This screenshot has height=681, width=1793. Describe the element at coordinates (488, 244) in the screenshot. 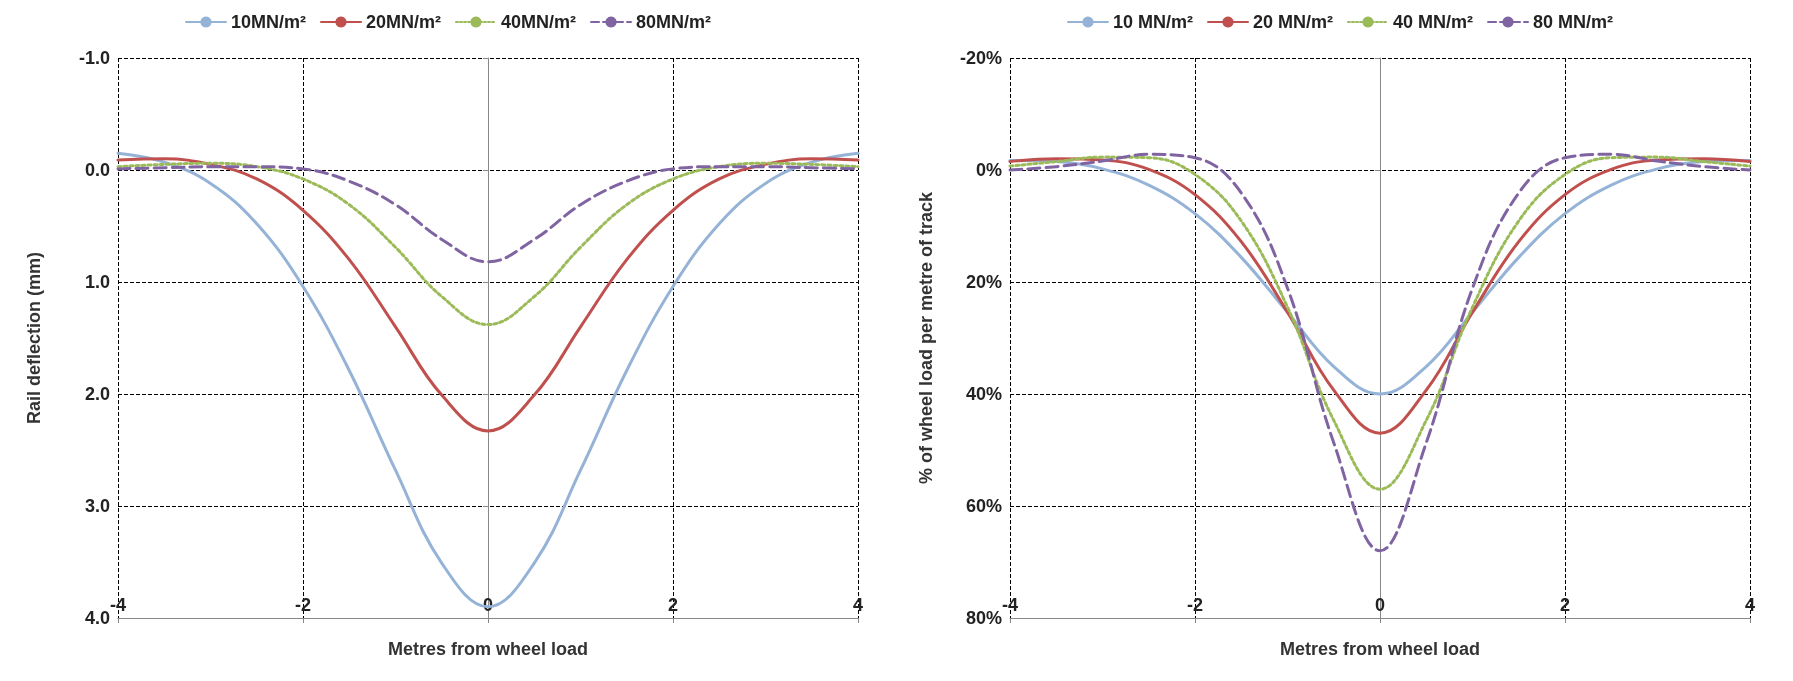

I see `line-series` at that location.